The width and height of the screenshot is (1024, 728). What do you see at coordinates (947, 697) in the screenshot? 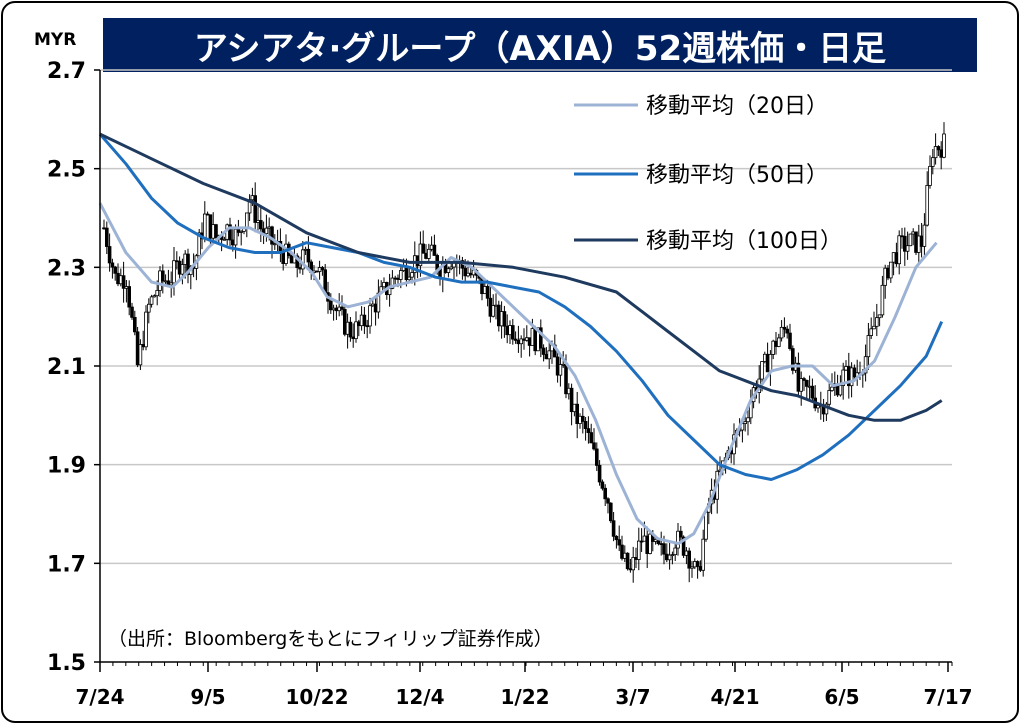
I see `x-tick-label: 7/17` at bounding box center [947, 697].